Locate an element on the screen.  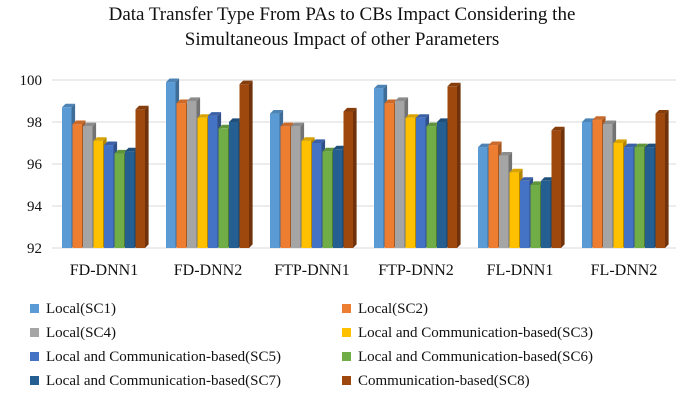
x-category-label: FTP-DNN1 is located at coordinates (312, 270).